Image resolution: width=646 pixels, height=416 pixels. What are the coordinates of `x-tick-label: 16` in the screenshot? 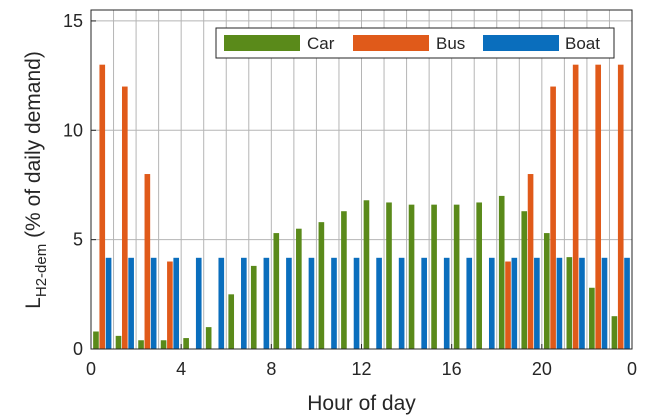 It's located at (452, 369).